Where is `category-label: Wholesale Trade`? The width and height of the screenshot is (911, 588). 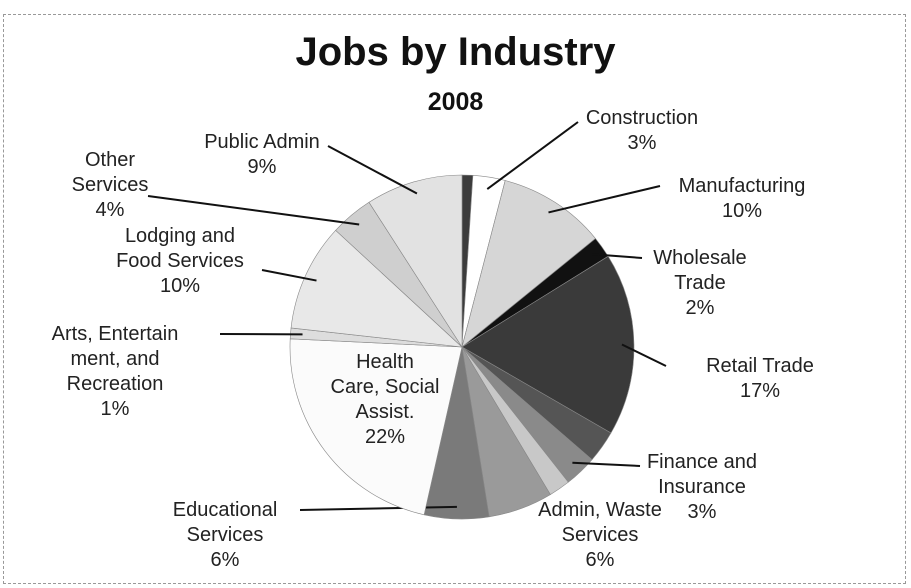
category-label: Wholesale Trade is located at coordinates (700, 270).